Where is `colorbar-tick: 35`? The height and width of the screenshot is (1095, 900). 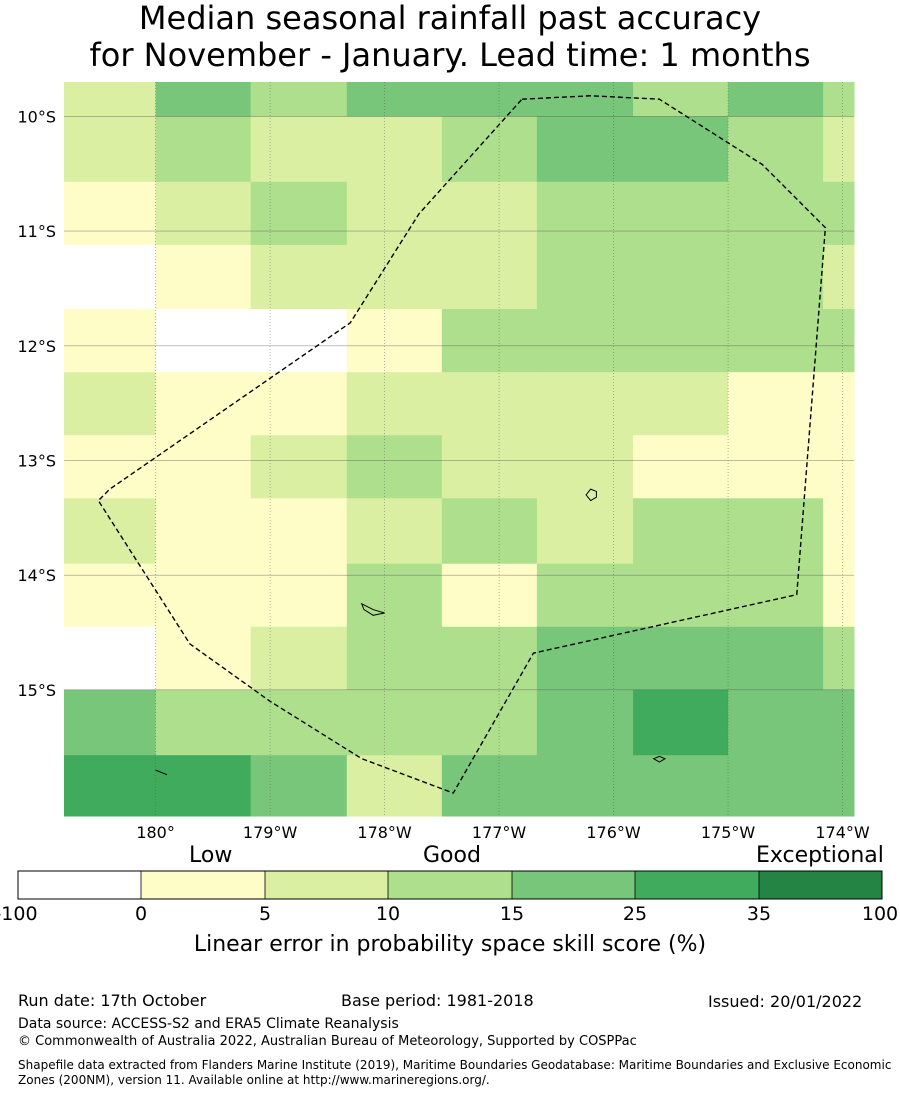 colorbar-tick: 35 is located at coordinates (759, 914).